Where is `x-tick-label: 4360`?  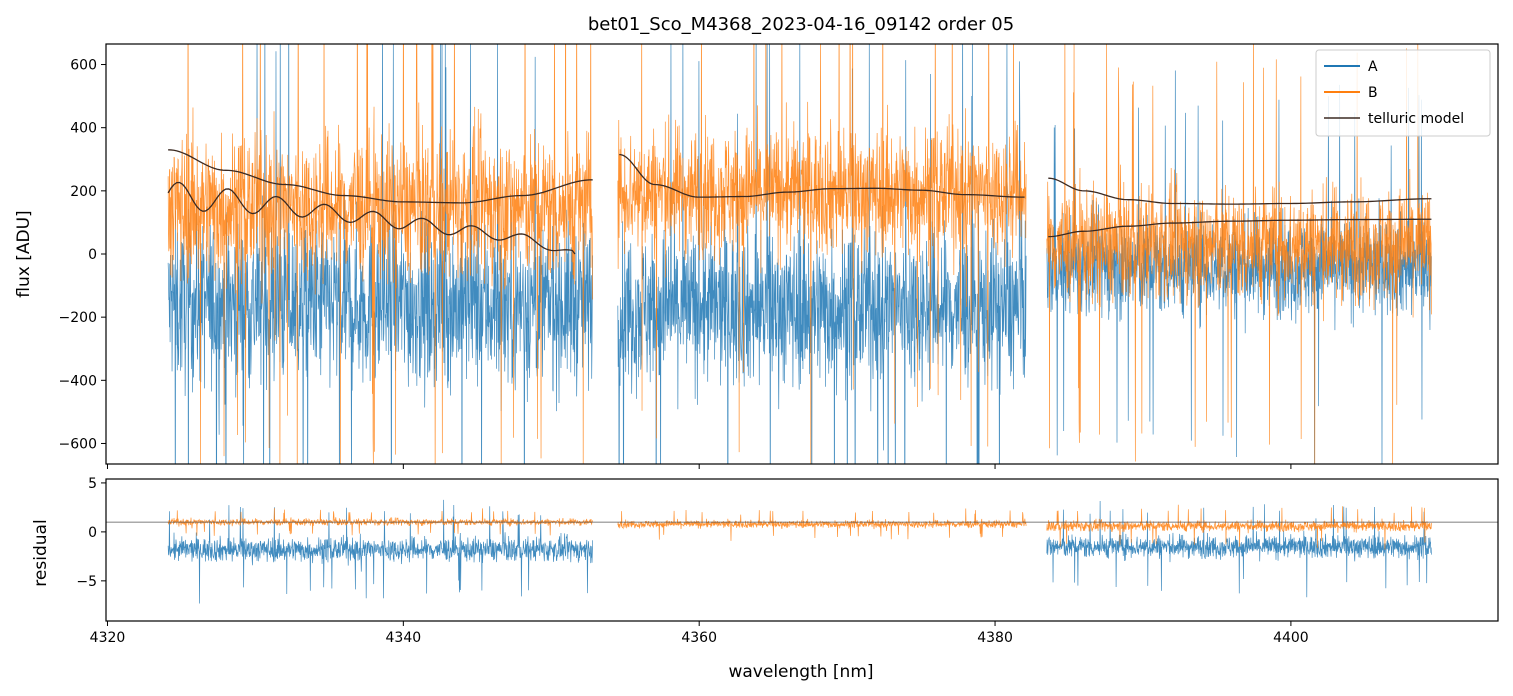 x-tick-label: 4360 is located at coordinates (699, 638).